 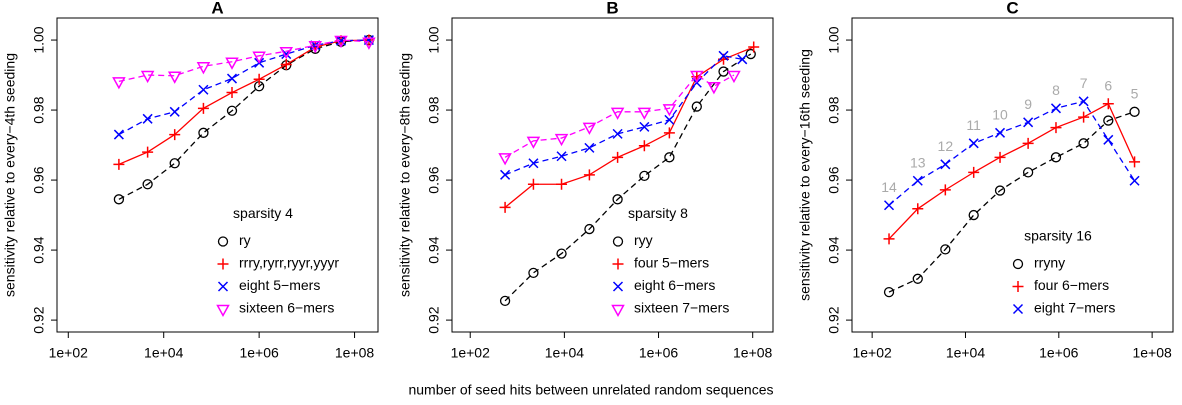 I want to click on point-label: 9, so click(x=1028, y=104).